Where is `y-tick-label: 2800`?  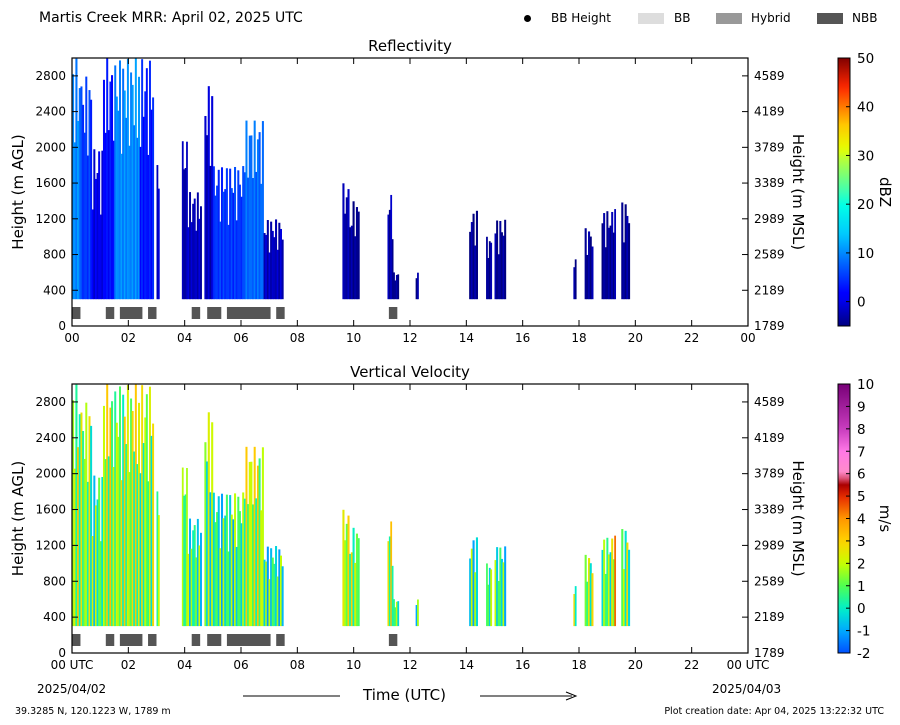 y-tick-label: 2800 is located at coordinates (50, 402).